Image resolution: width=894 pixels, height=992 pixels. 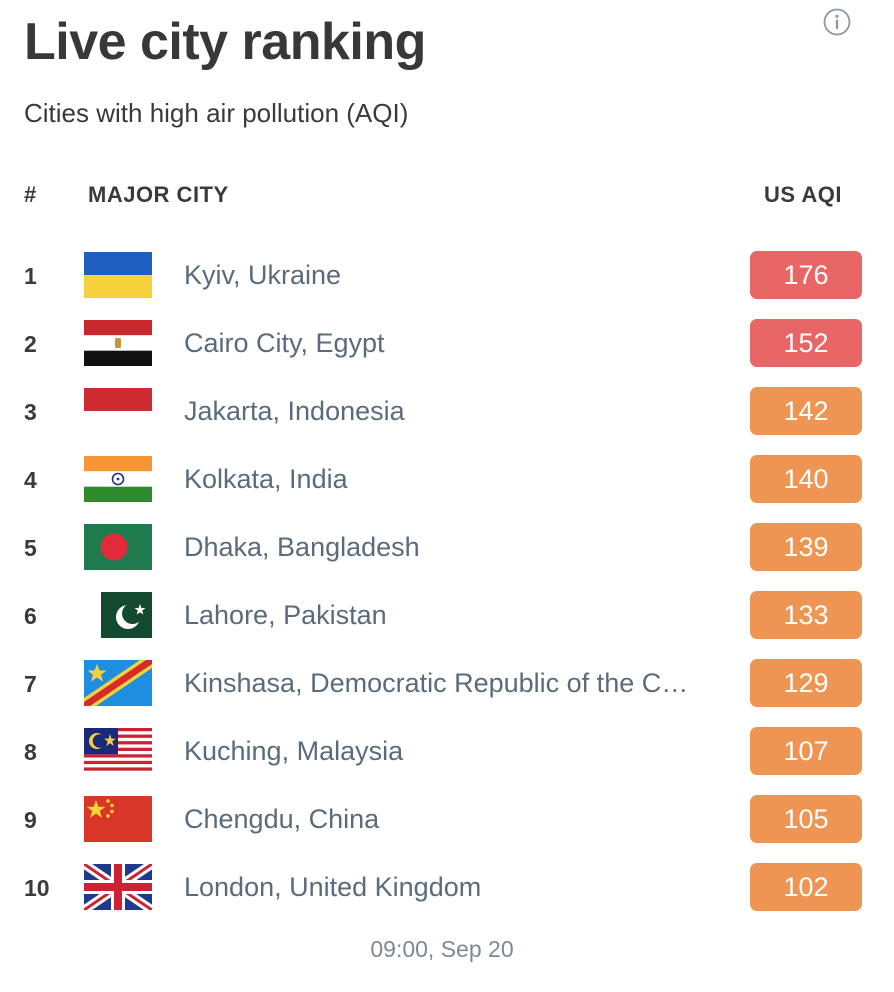 What do you see at coordinates (216, 113) in the screenshot?
I see `page-subtitle: Cities with high air pollution (AQI)` at bounding box center [216, 113].